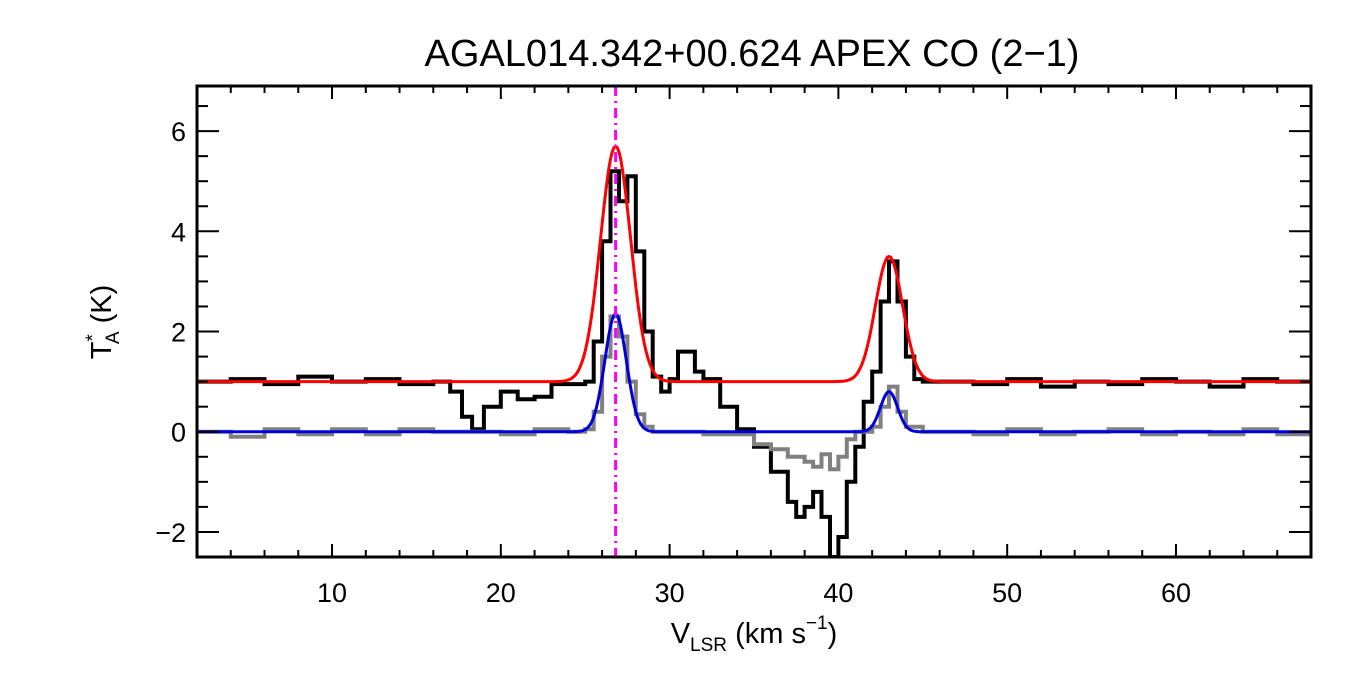  What do you see at coordinates (501, 593) in the screenshot?
I see `x-tick-label: 20` at bounding box center [501, 593].